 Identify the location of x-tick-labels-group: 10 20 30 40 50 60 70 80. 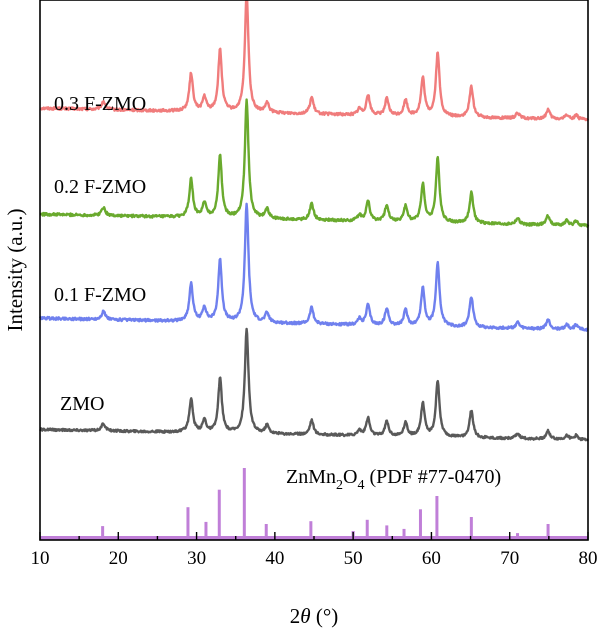
(314, 558).